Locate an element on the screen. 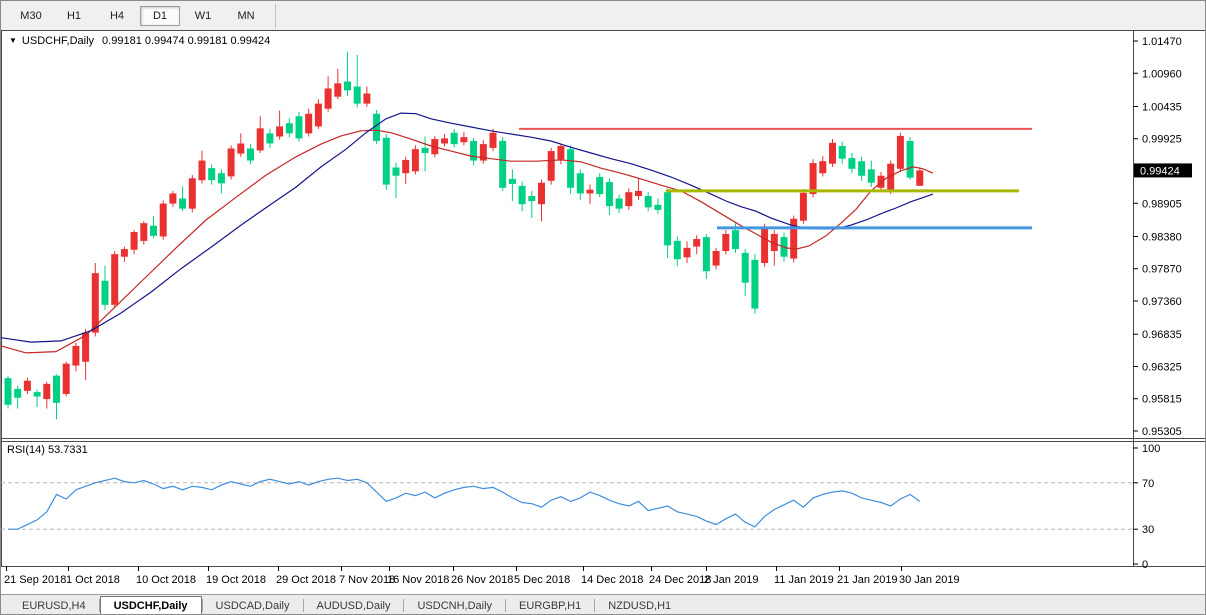  date-tick-label: 29 Oct 2018 is located at coordinates (306, 580).